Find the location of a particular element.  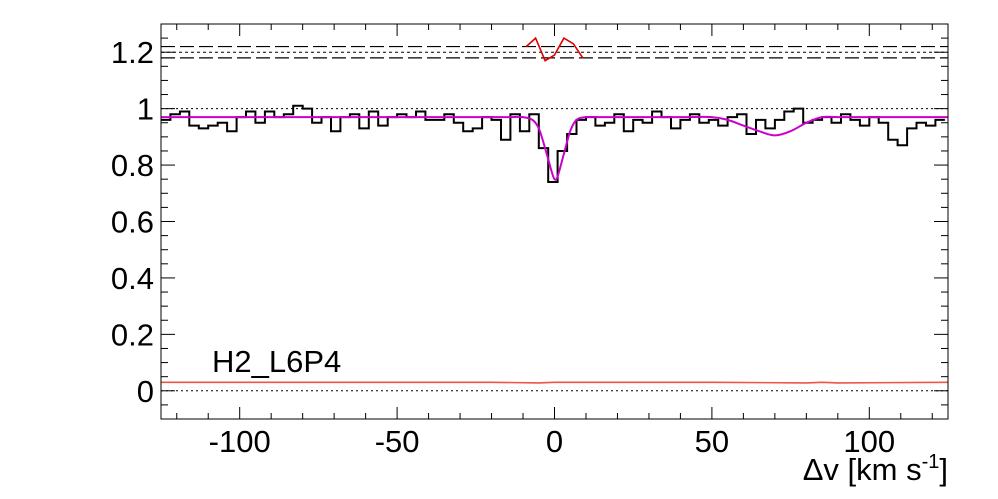

y-tick-label: 0.4 is located at coordinates (132, 278).